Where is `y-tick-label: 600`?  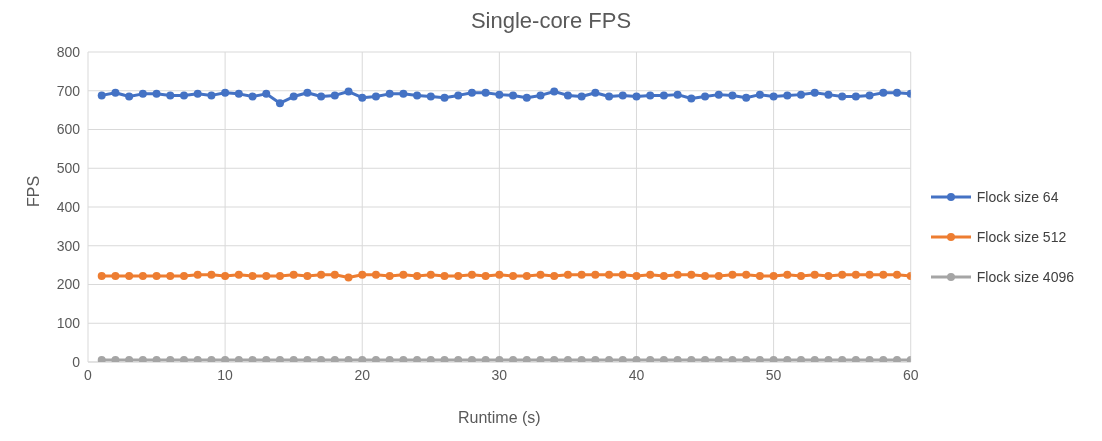 y-tick-label: 600 is located at coordinates (68, 129).